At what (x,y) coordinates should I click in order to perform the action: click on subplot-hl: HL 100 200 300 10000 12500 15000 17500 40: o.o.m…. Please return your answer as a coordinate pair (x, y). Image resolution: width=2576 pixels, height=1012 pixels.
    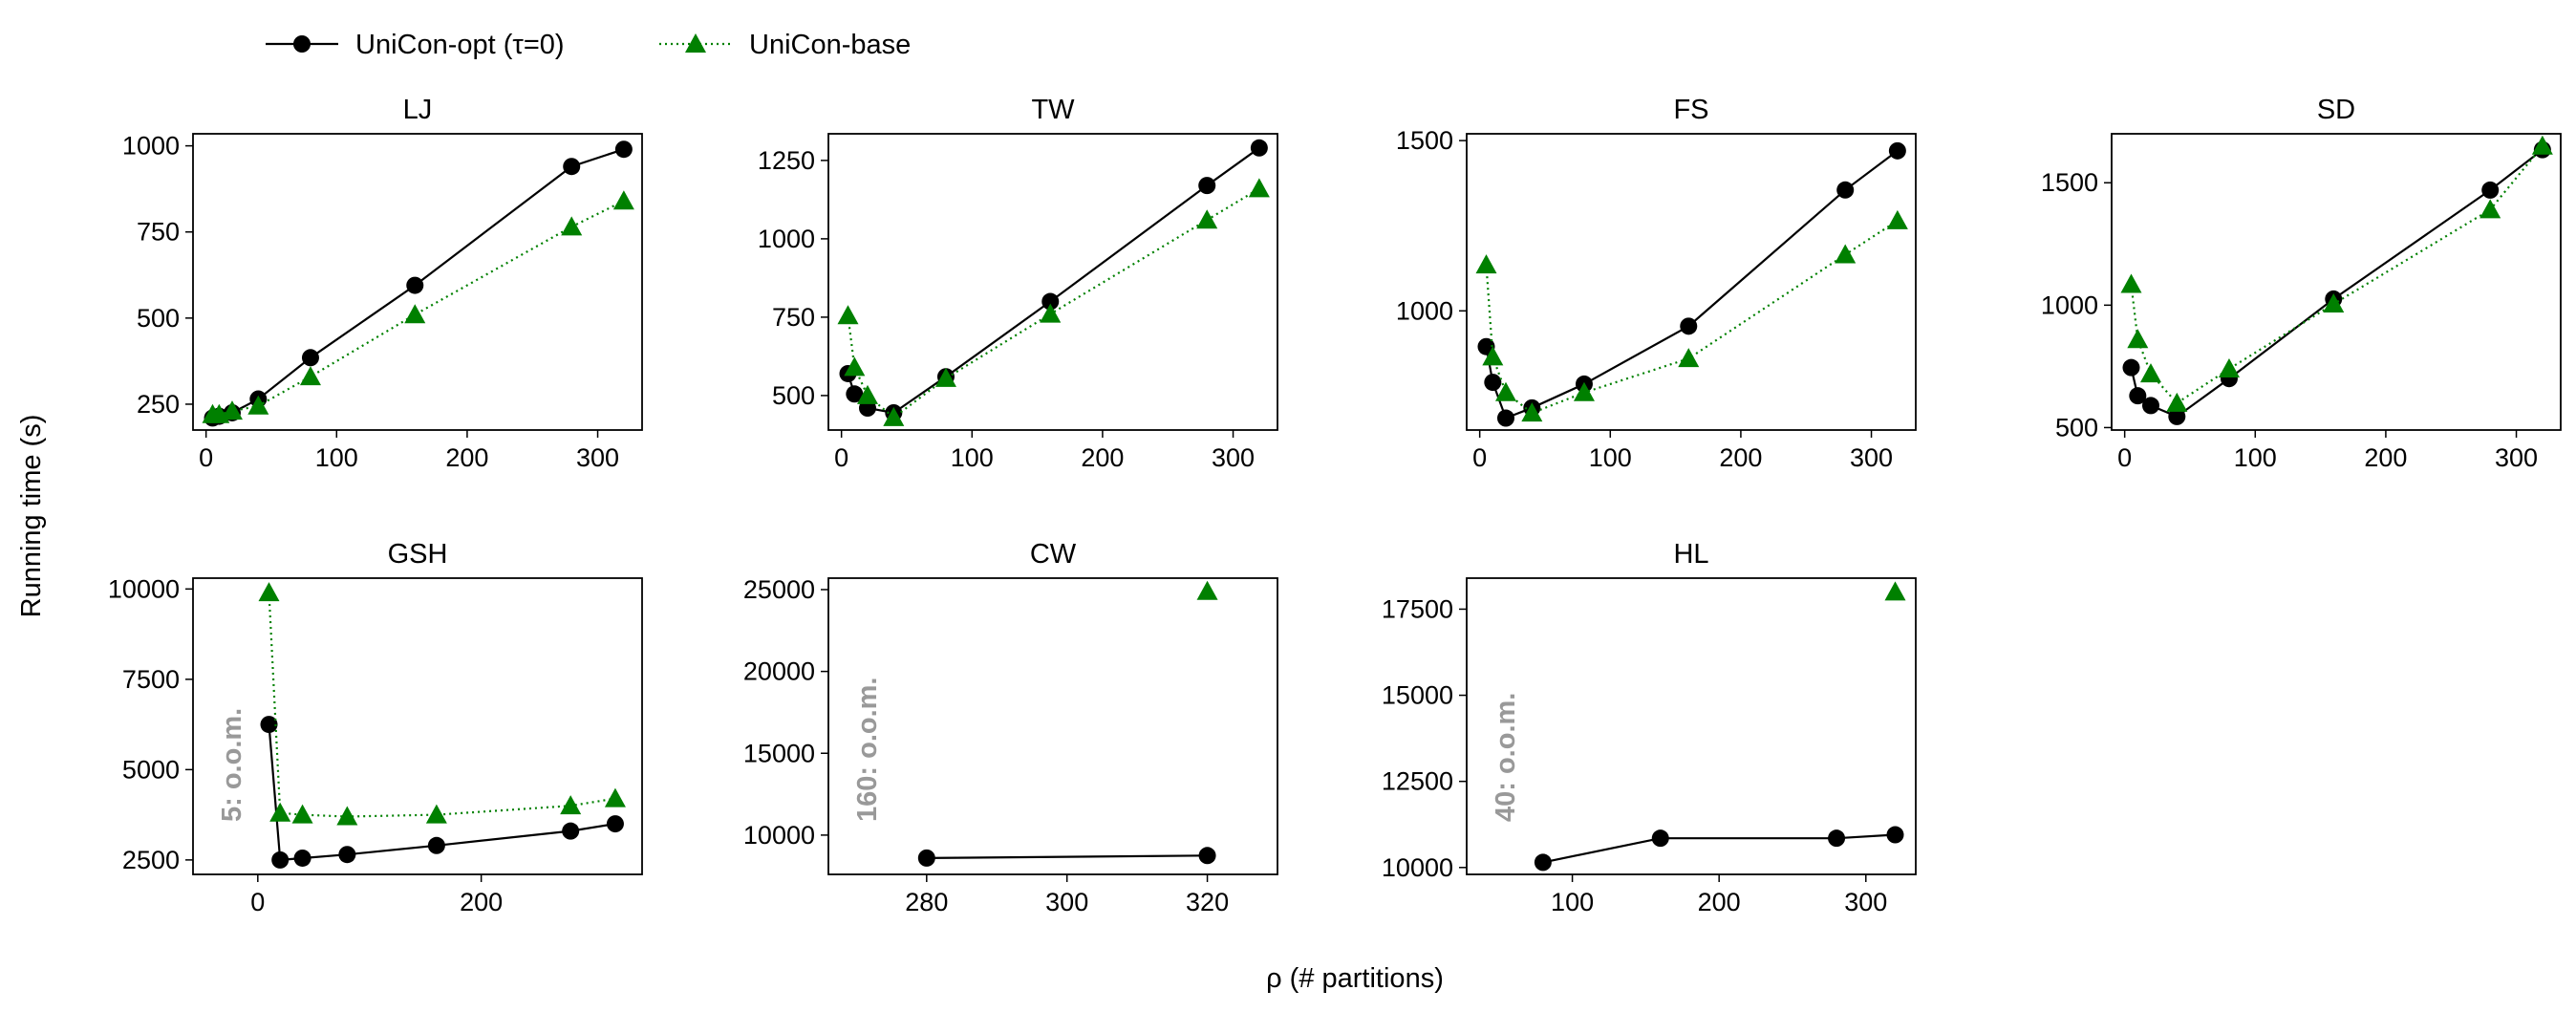
    Looking at the image, I should click on (1649, 727).